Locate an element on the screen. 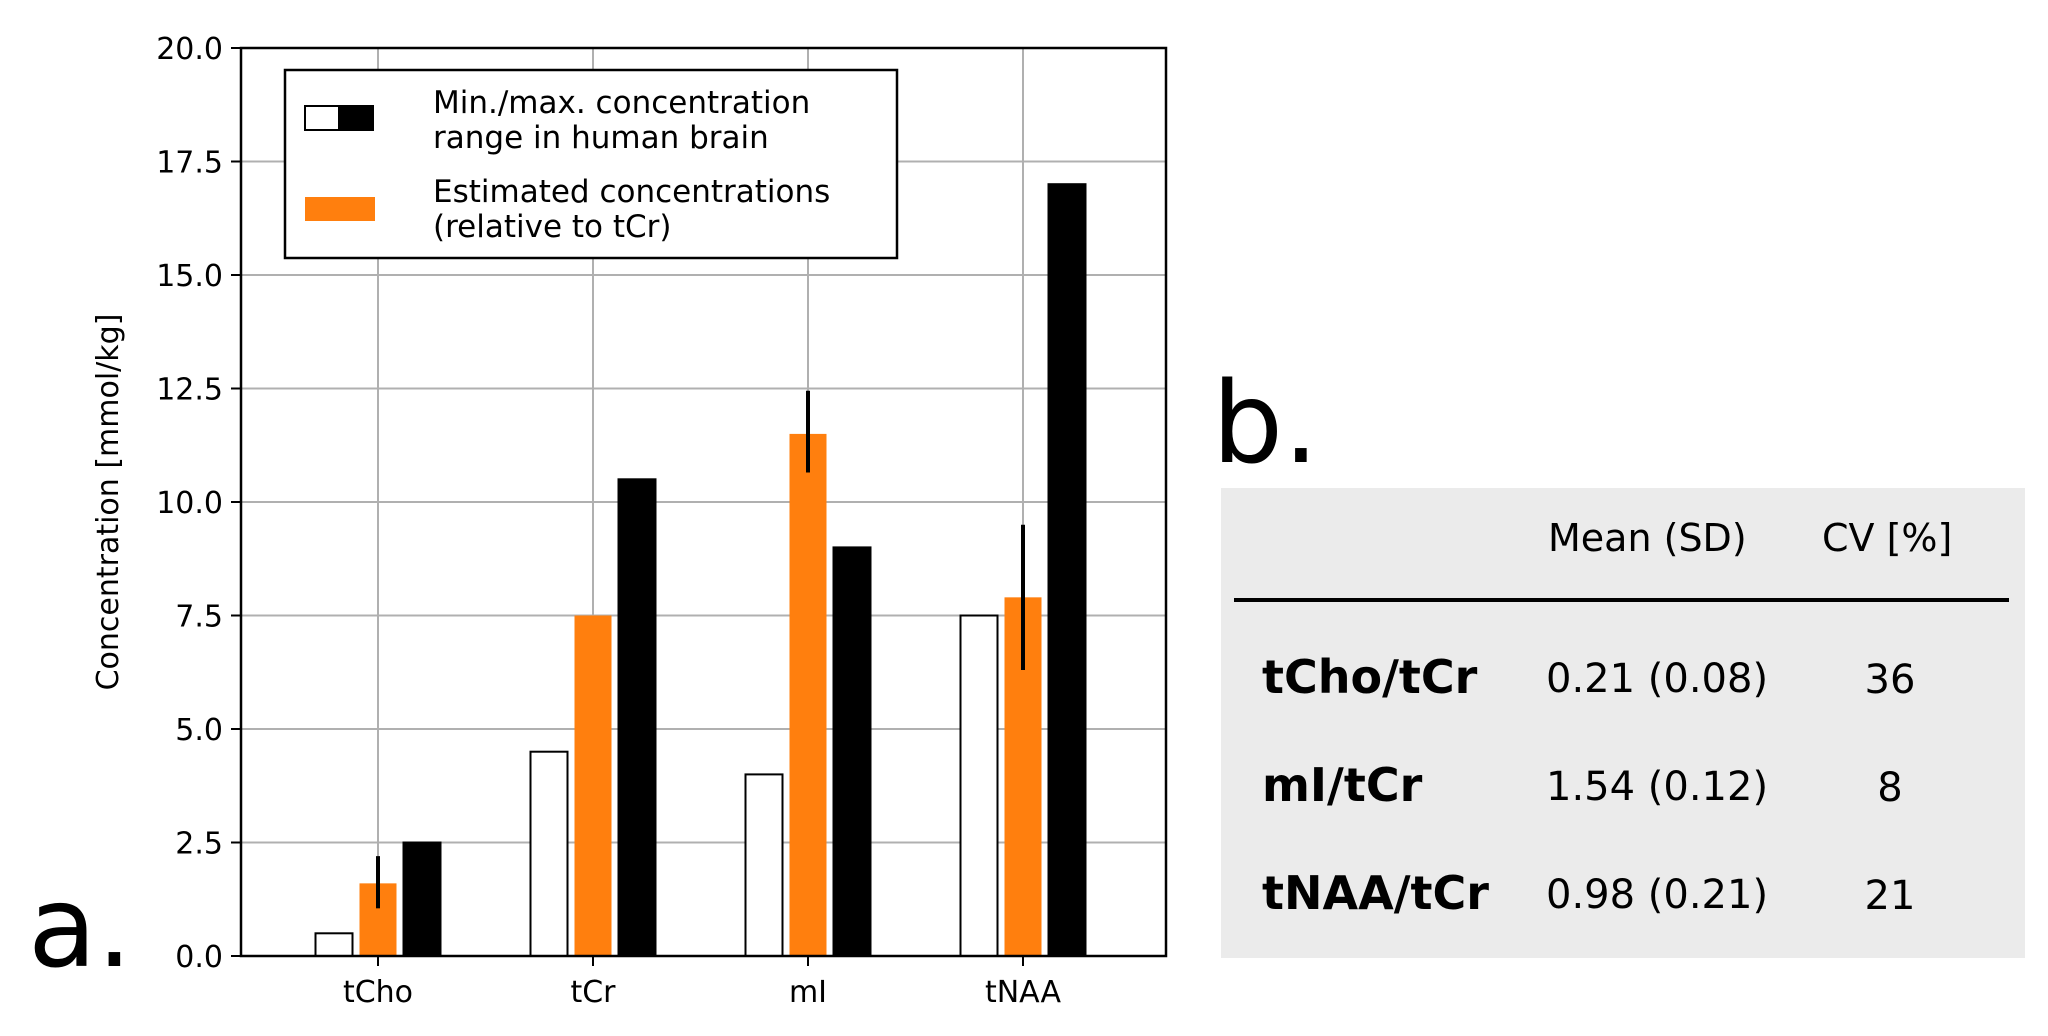 This screenshot has height=1036, width=2048. x-tick-label: tCr is located at coordinates (593, 992).